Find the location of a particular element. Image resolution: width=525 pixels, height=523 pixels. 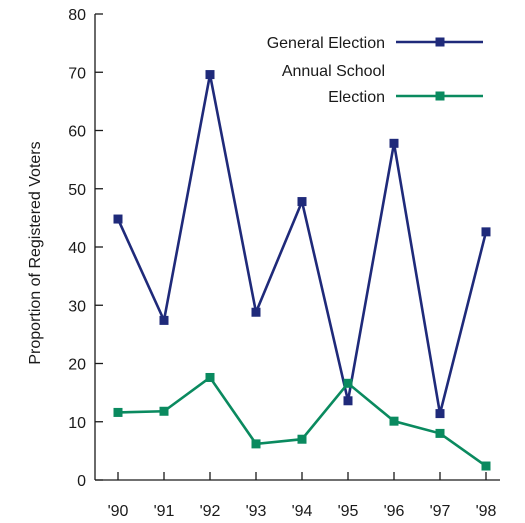

legend-label-annual-school-line1: Annual School is located at coordinates (333, 71).